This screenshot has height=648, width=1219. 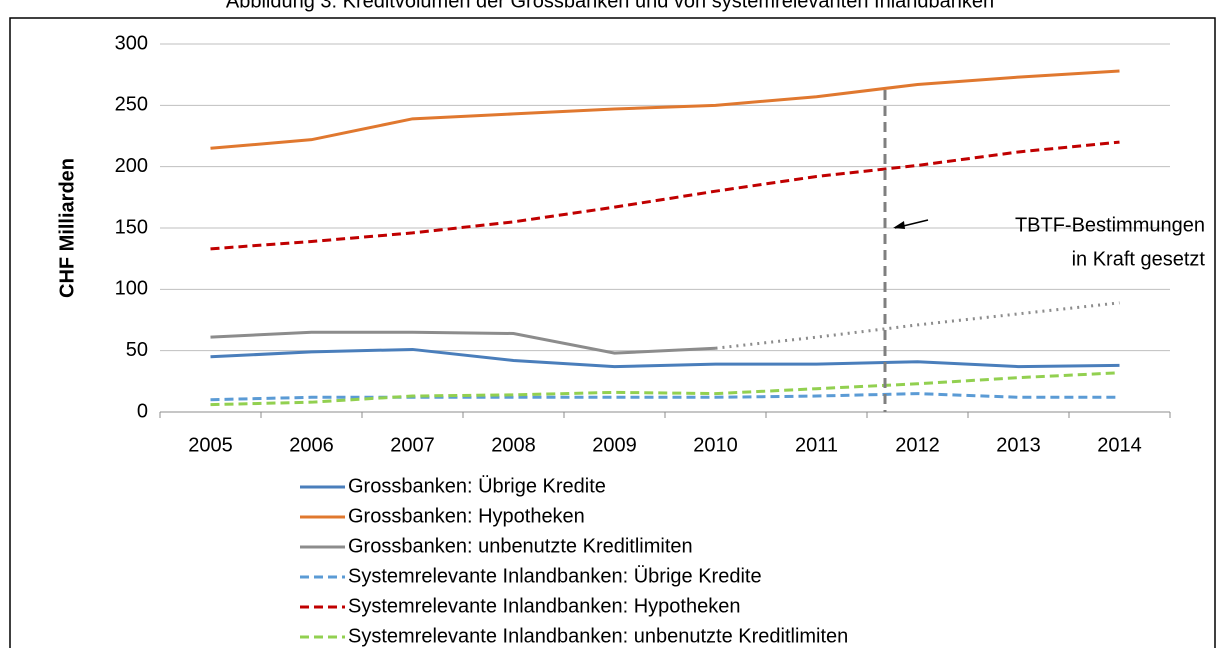 I want to click on annotation-text: in Kraft gesetzt, so click(x=1139, y=259).